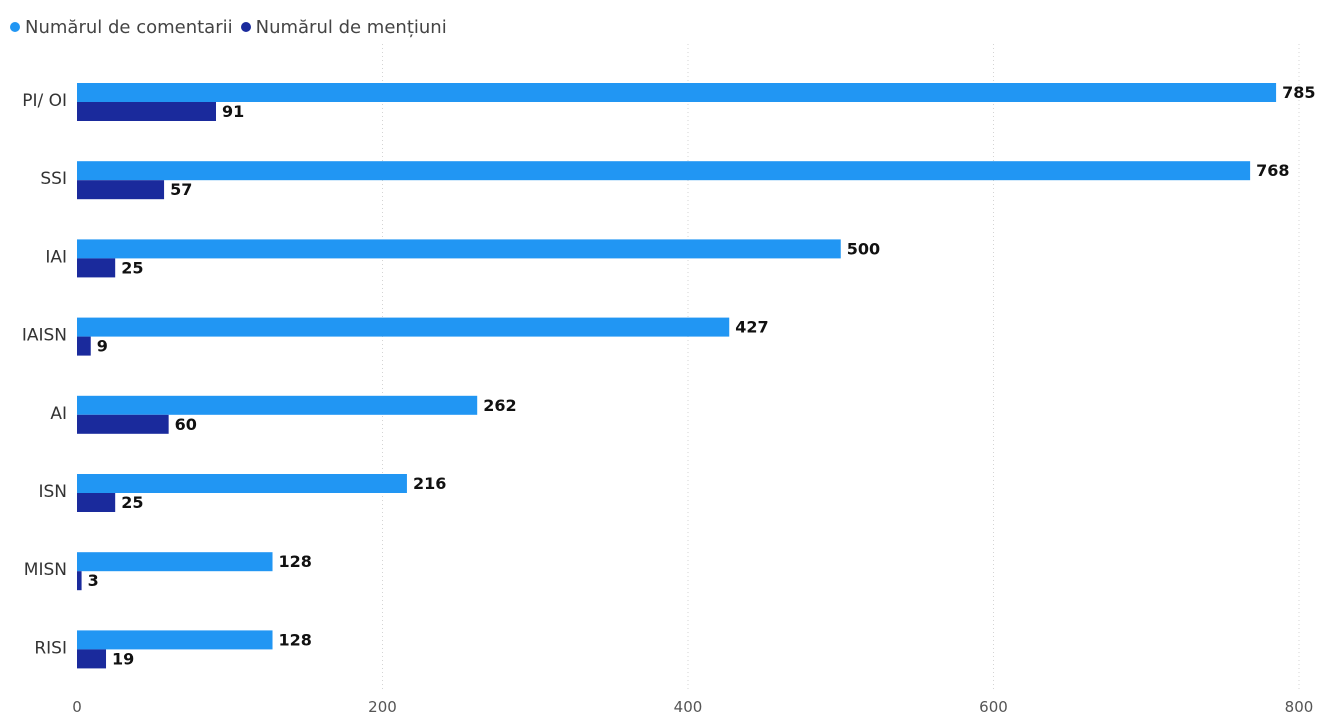 The height and width of the screenshot is (724, 1322). I want to click on legend-label-mentions: Numărul de mențiuni, so click(351, 27).